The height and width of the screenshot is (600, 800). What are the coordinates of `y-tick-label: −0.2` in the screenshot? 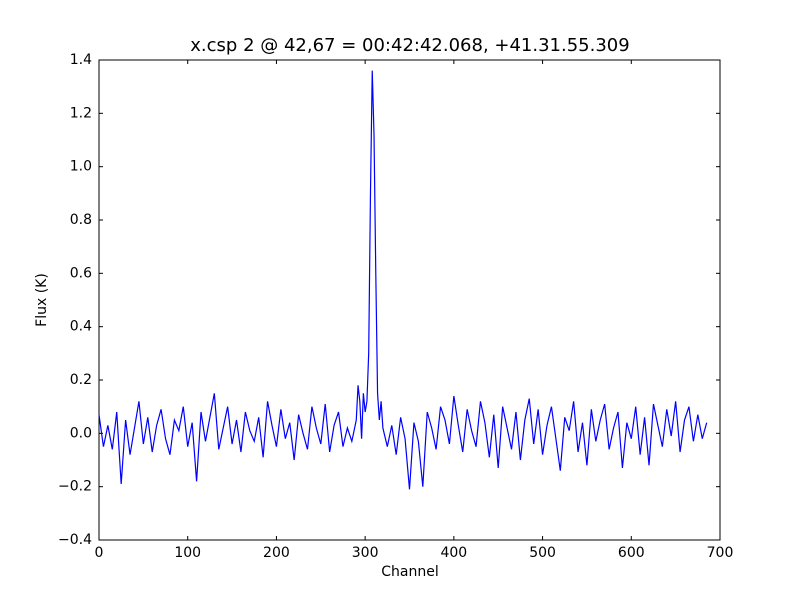 It's located at (75, 487).